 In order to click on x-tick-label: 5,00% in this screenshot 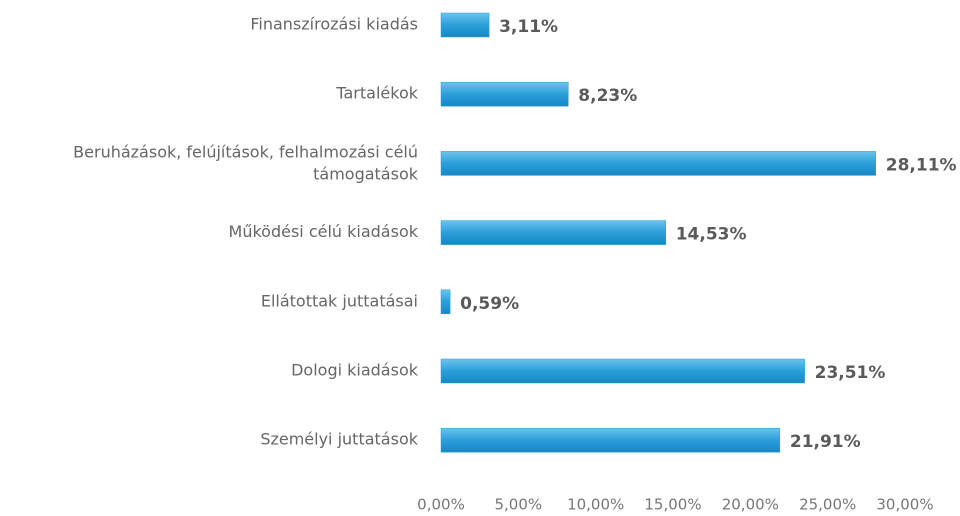, I will do `click(519, 505)`.